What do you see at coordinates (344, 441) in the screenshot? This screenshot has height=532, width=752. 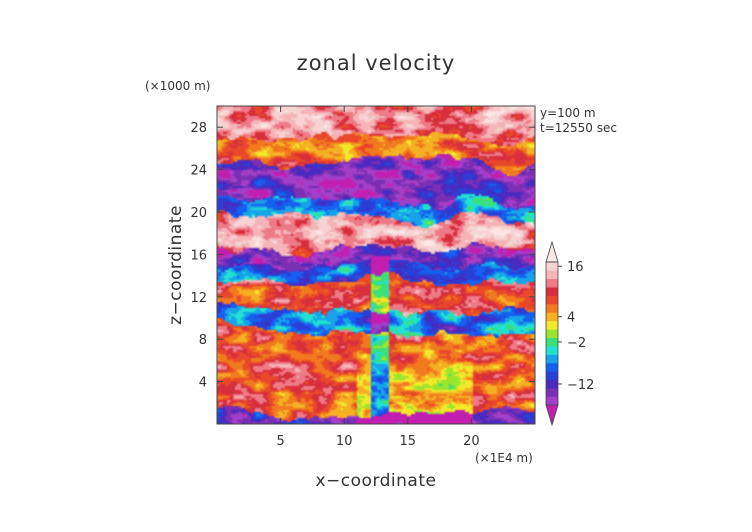 I see `x-tick-label: 10` at bounding box center [344, 441].